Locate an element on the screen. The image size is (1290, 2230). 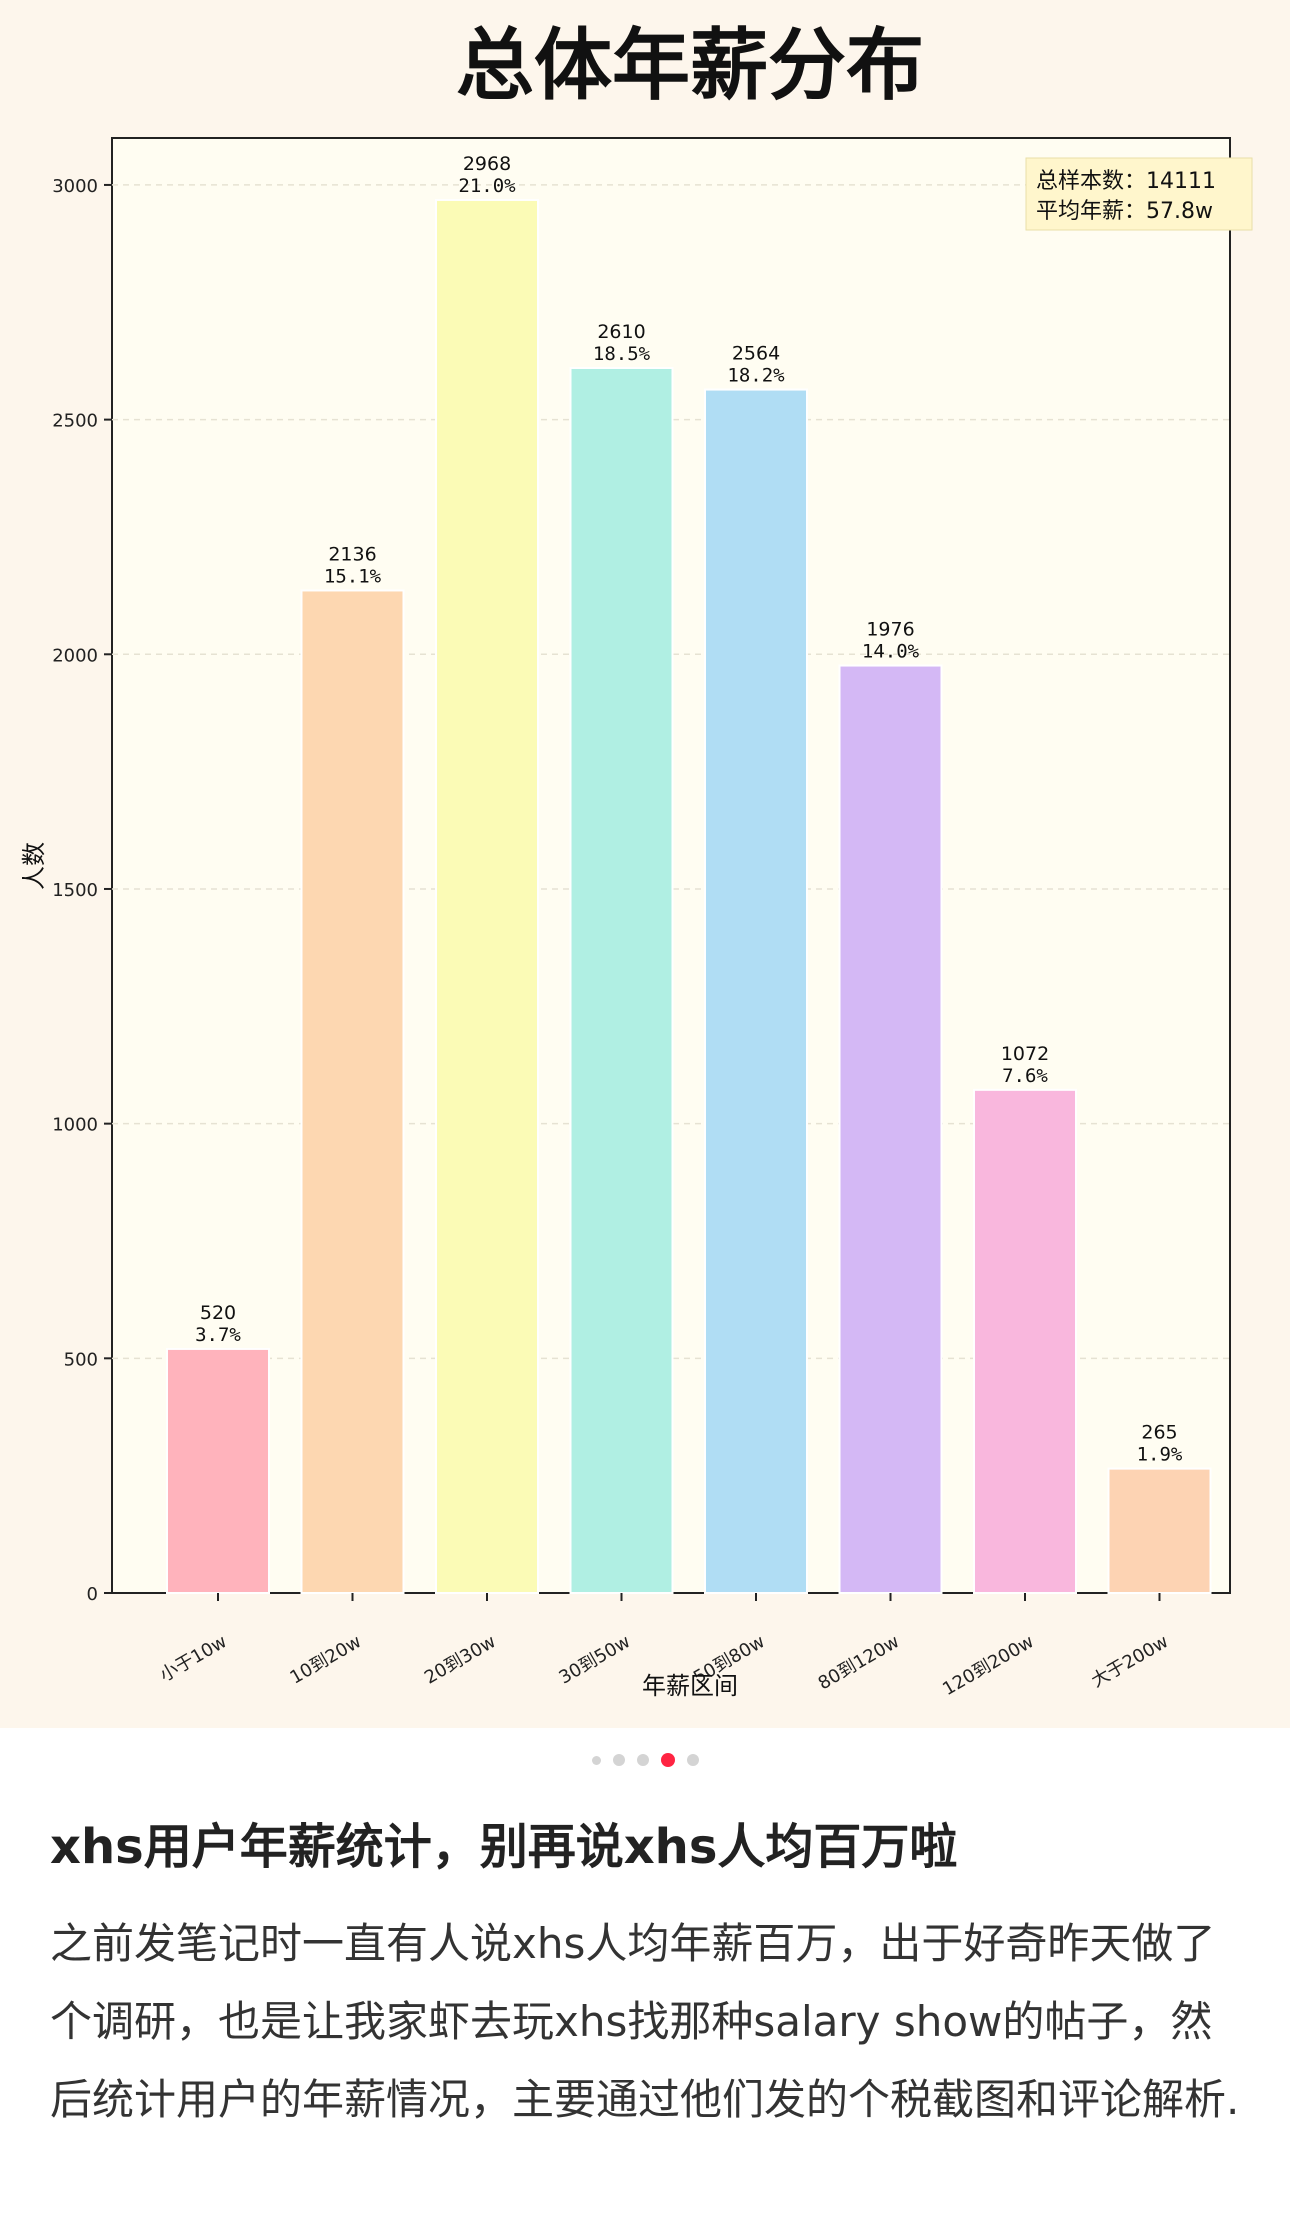
bar-percent-label: 21.0% is located at coordinates (487, 186).